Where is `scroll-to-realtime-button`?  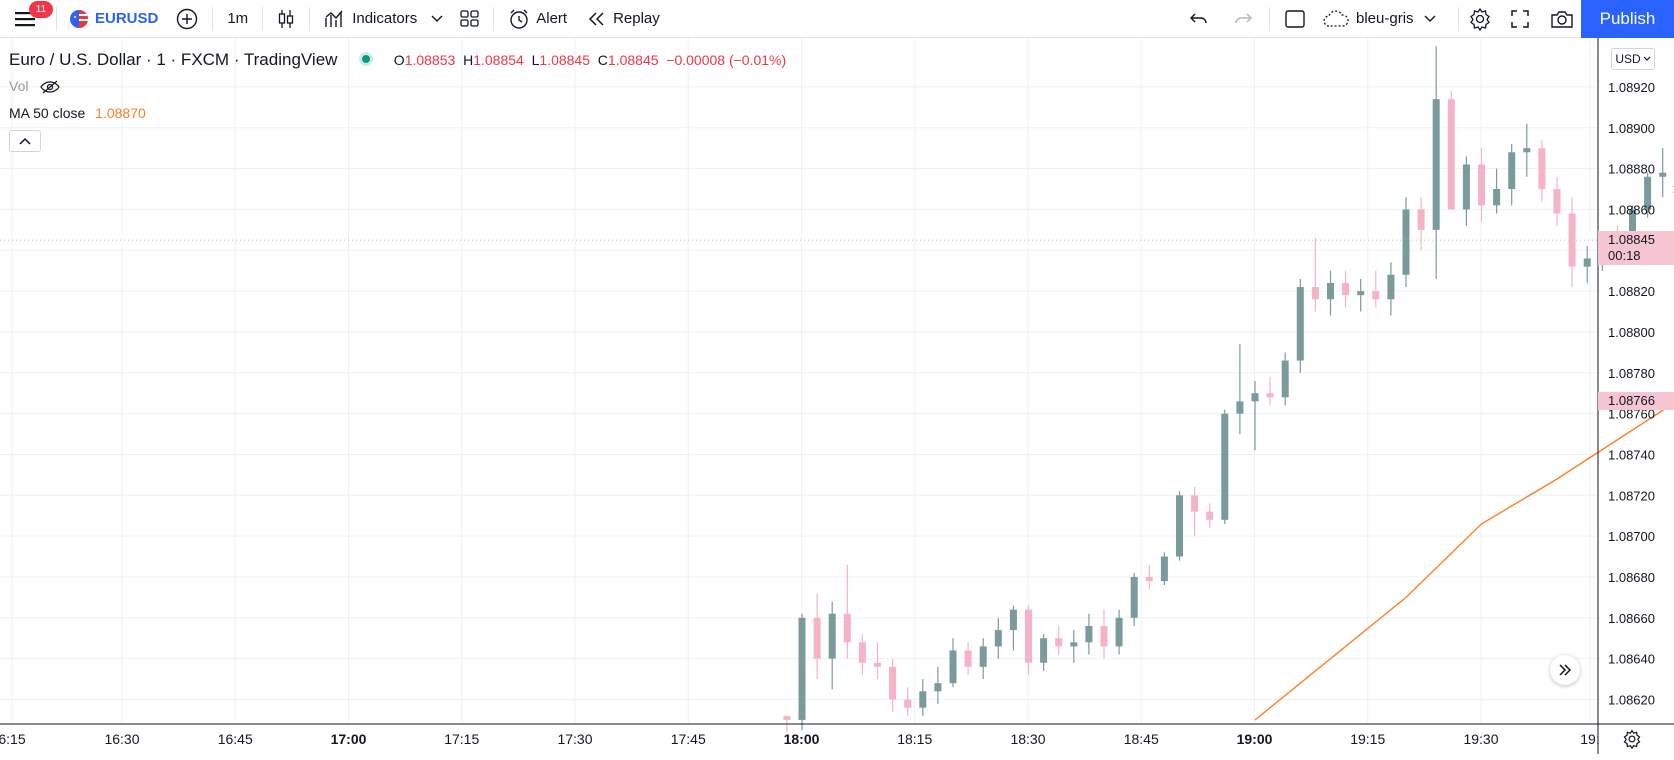 scroll-to-realtime-button is located at coordinates (1565, 670).